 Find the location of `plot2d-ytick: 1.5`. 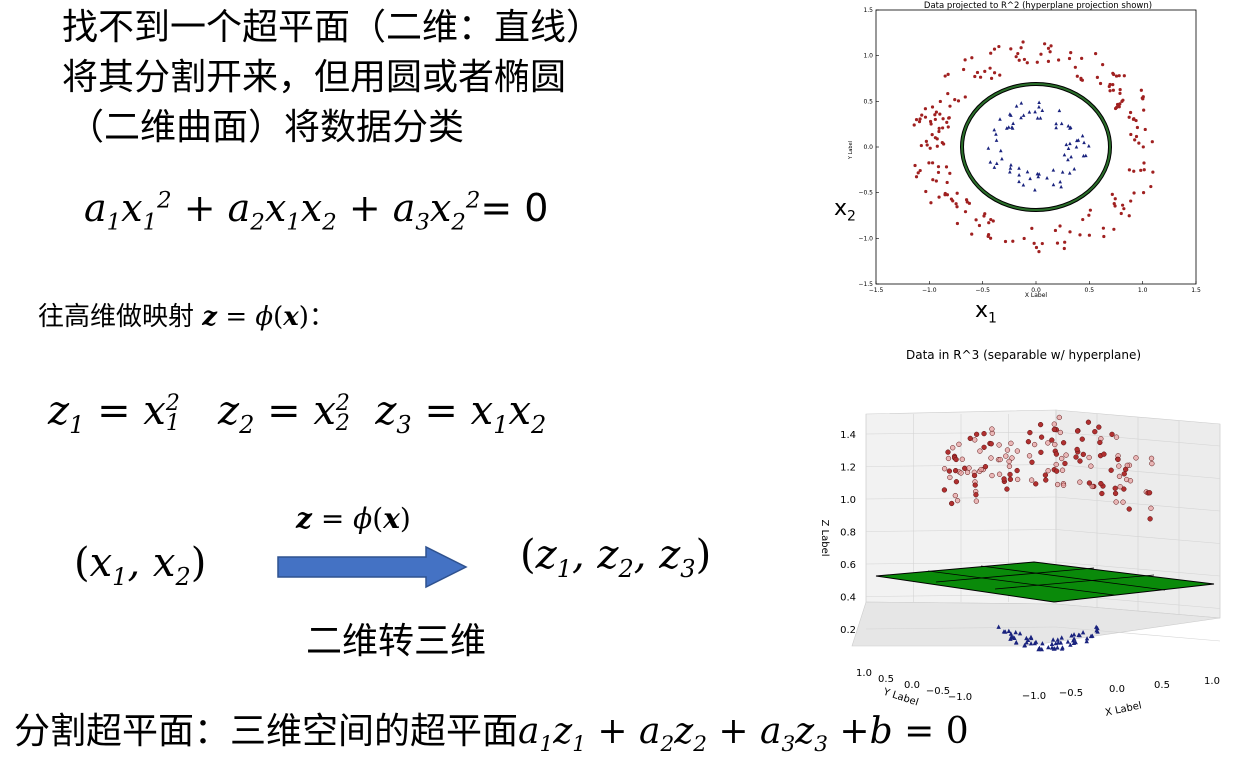

plot2d-ytick: 1.5 is located at coordinates (868, 10).